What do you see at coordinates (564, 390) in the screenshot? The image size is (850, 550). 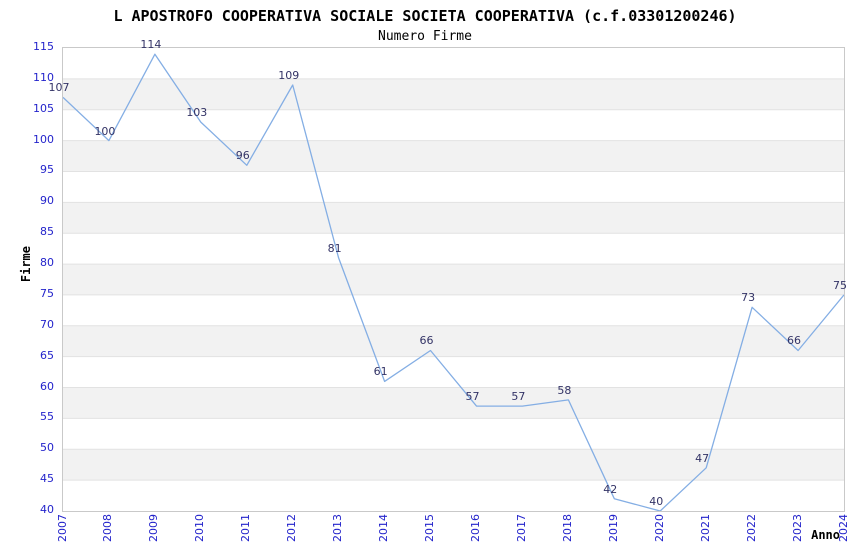 I see `data-label: 58` at bounding box center [564, 390].